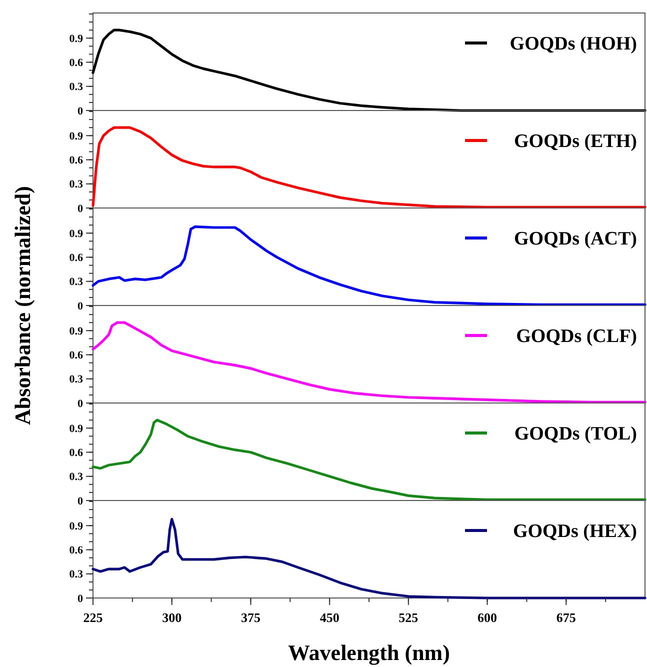  What do you see at coordinates (573, 44) in the screenshot?
I see `legend-label: GOQDs (HOH)` at bounding box center [573, 44].